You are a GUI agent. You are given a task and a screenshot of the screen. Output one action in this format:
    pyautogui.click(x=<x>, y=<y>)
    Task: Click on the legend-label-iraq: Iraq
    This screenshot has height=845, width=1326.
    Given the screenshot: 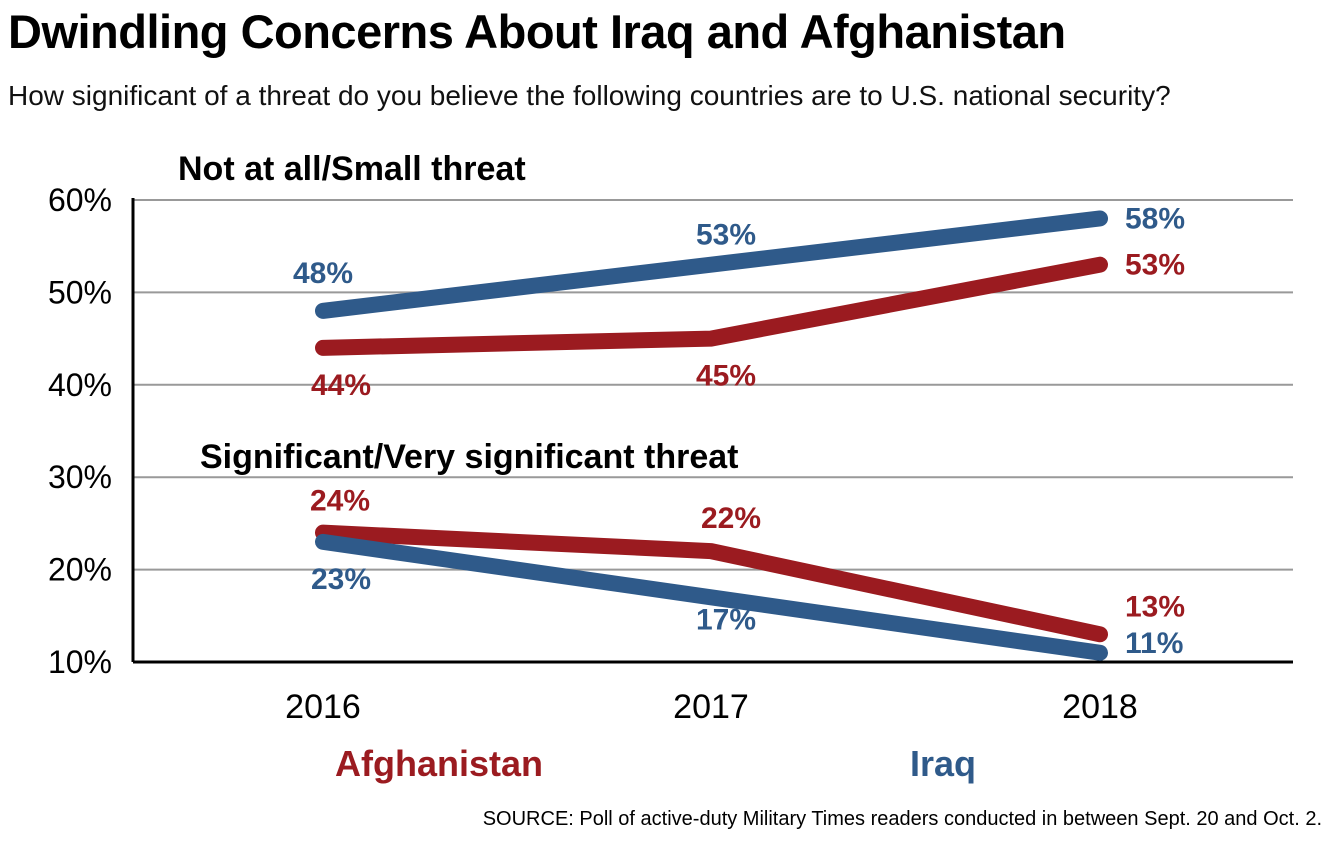 What is the action you would take?
    pyautogui.click(x=943, y=763)
    